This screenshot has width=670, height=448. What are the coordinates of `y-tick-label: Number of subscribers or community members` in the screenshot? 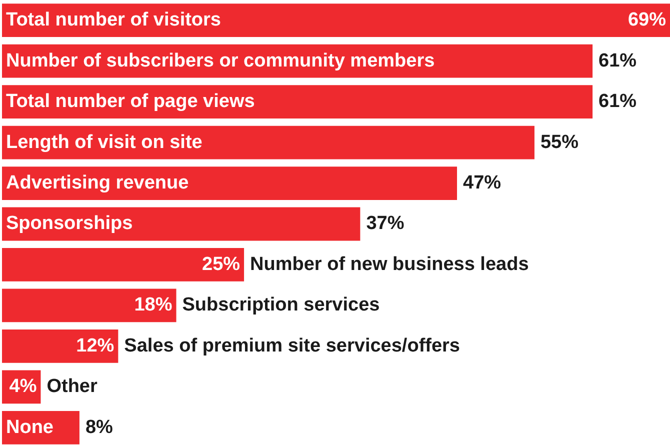 It's located at (220, 61).